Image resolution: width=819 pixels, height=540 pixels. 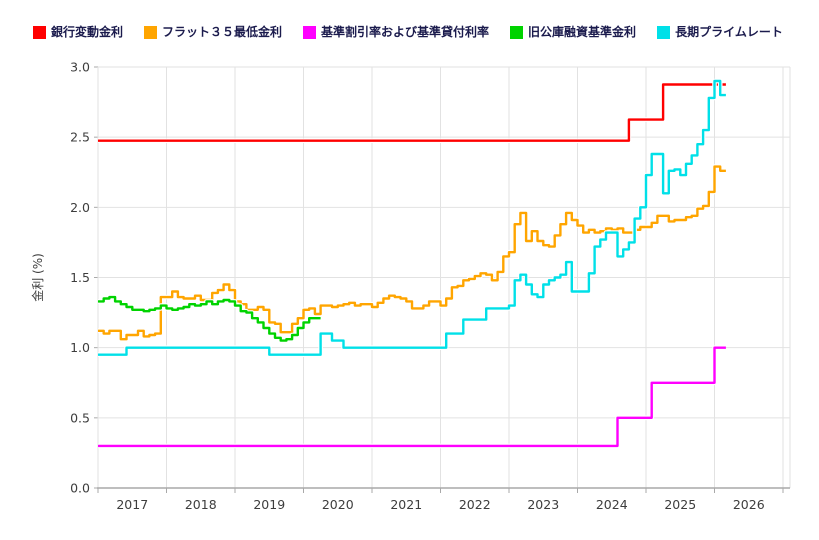 I want to click on y-tick-label: 2.0, so click(x=80, y=207).